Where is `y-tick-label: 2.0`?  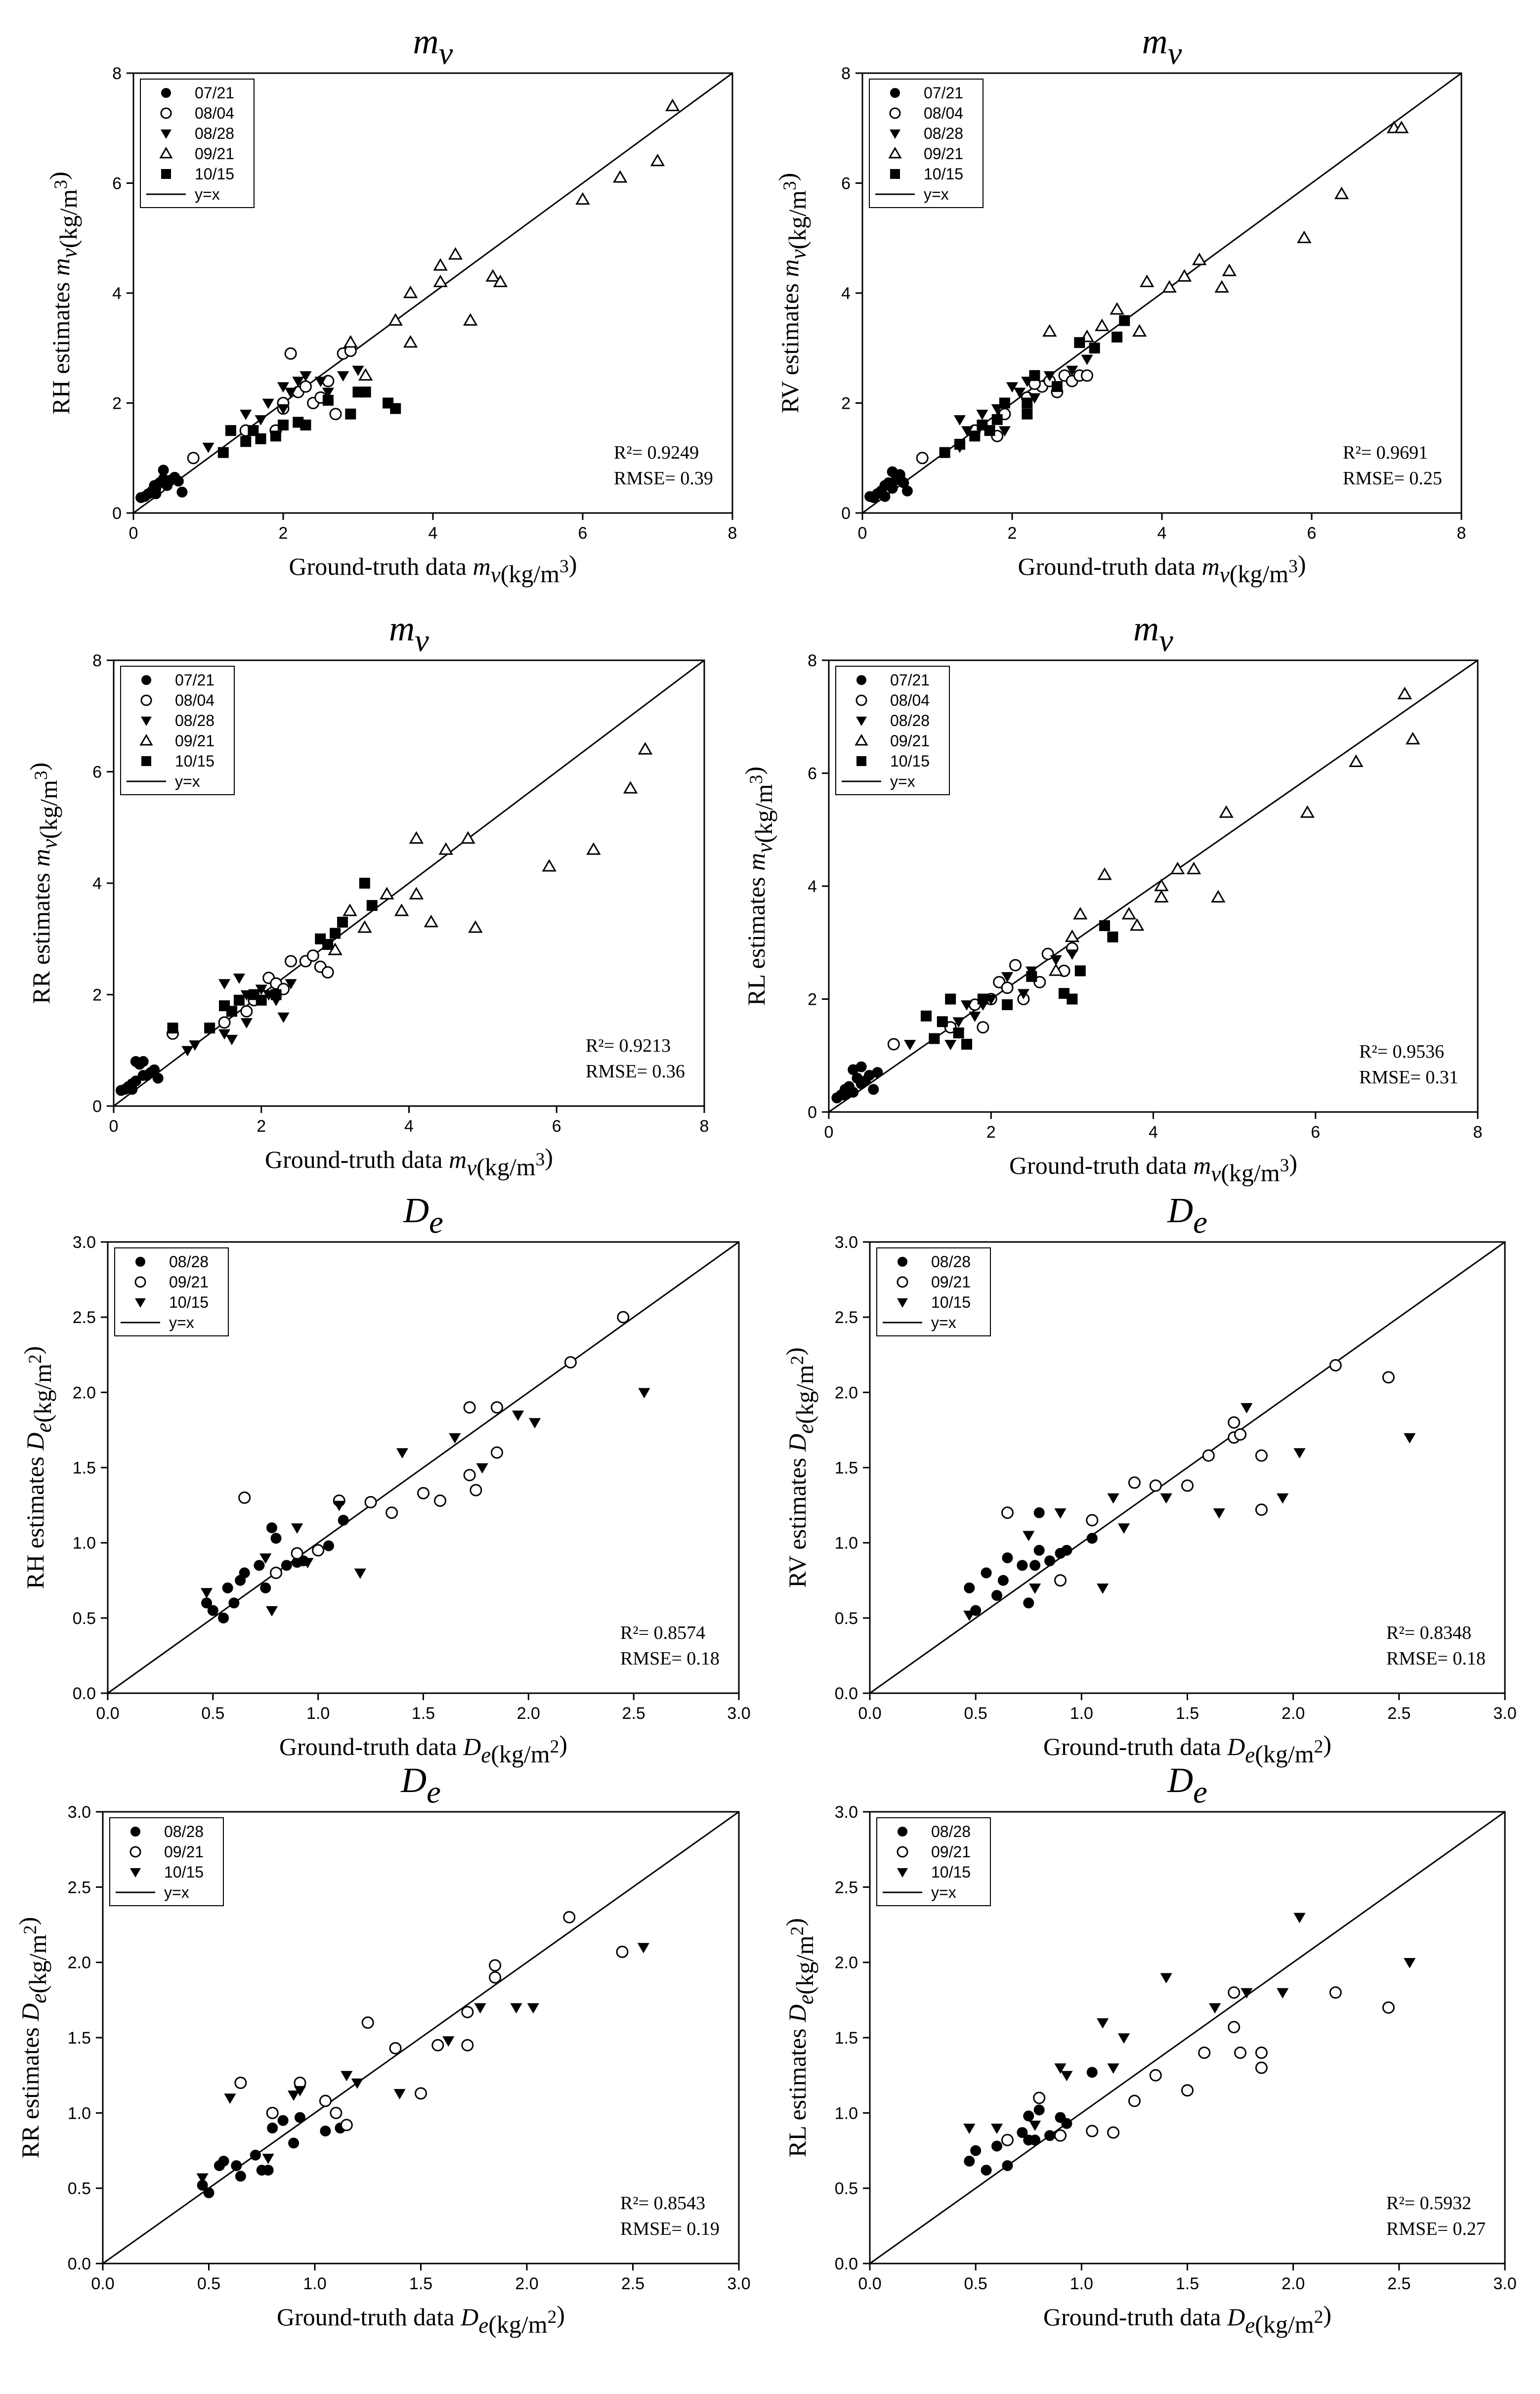 y-tick-label: 2.0 is located at coordinates (84, 1393).